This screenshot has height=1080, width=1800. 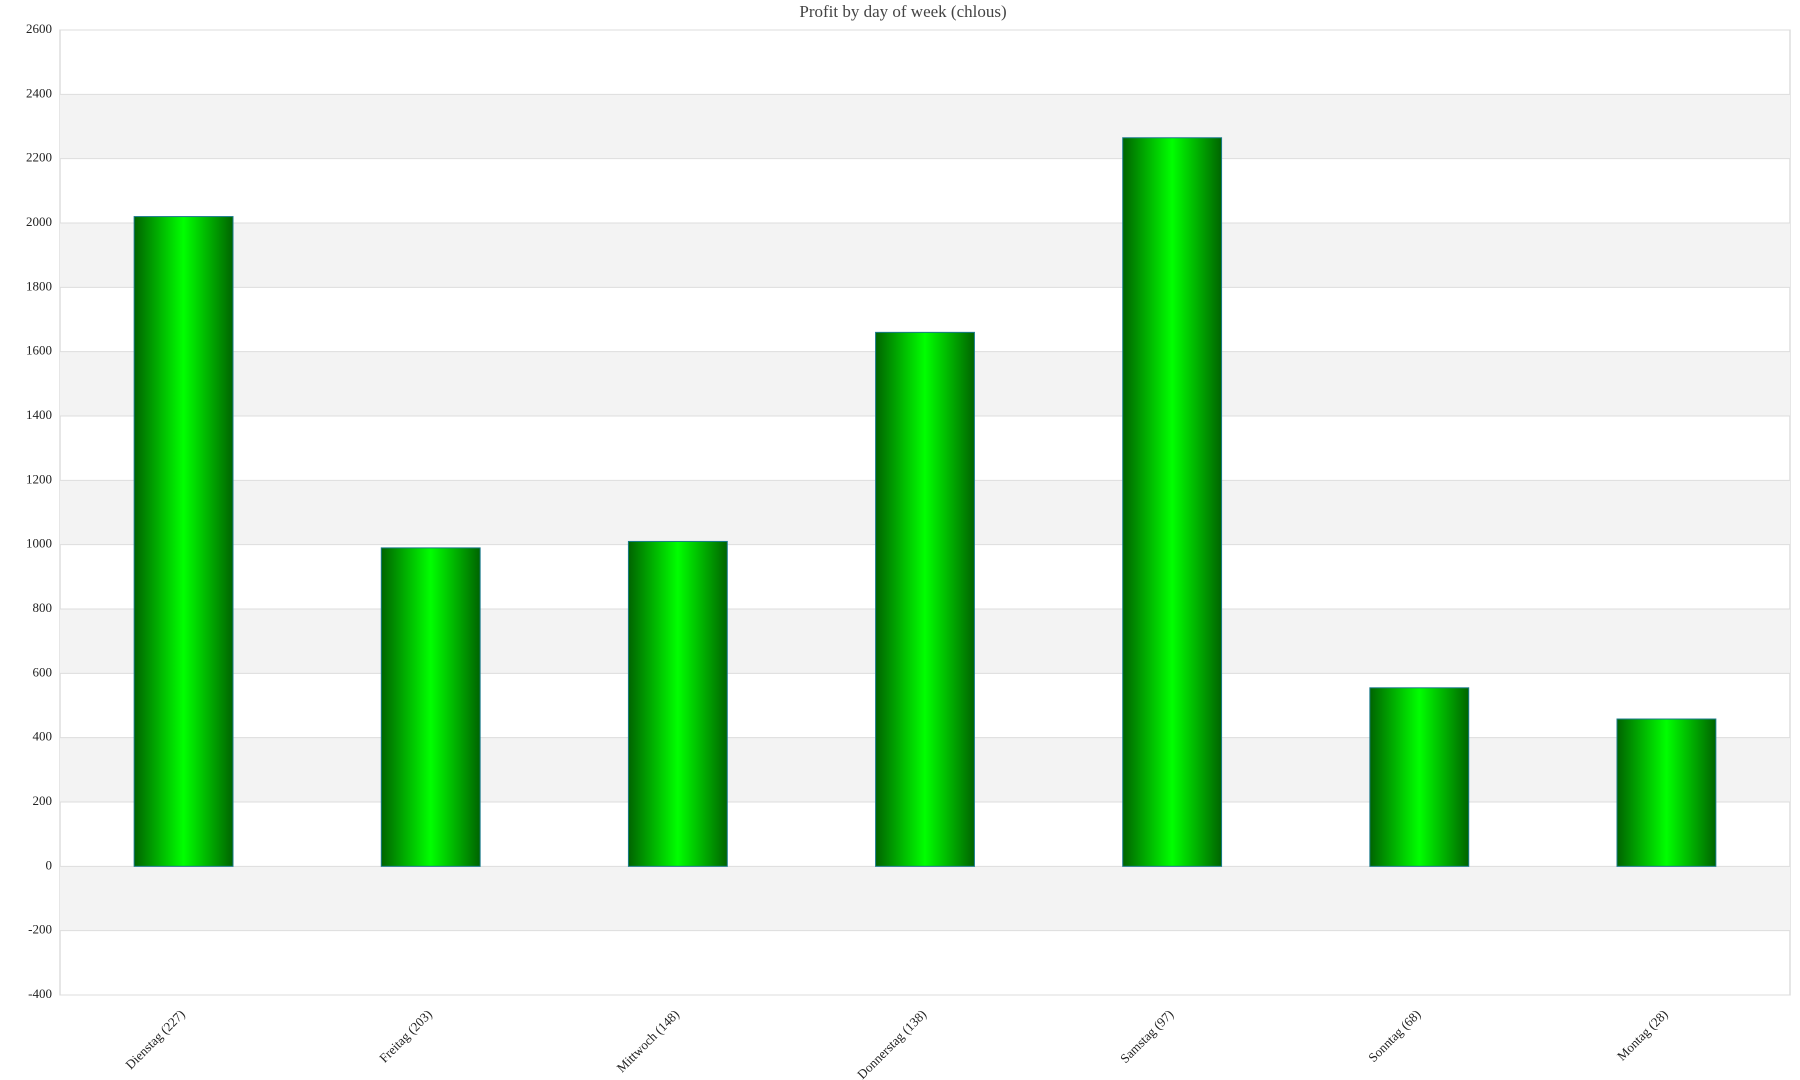 What do you see at coordinates (39, 350) in the screenshot?
I see `y-tick-label: 1600` at bounding box center [39, 350].